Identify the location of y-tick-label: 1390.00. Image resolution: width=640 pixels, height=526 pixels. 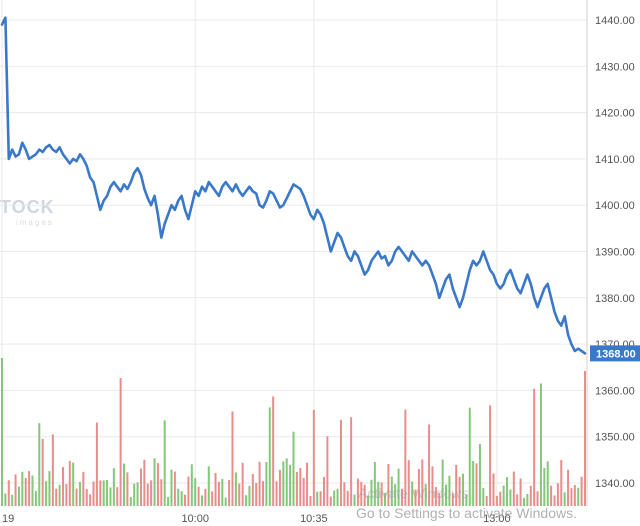
(615, 253).